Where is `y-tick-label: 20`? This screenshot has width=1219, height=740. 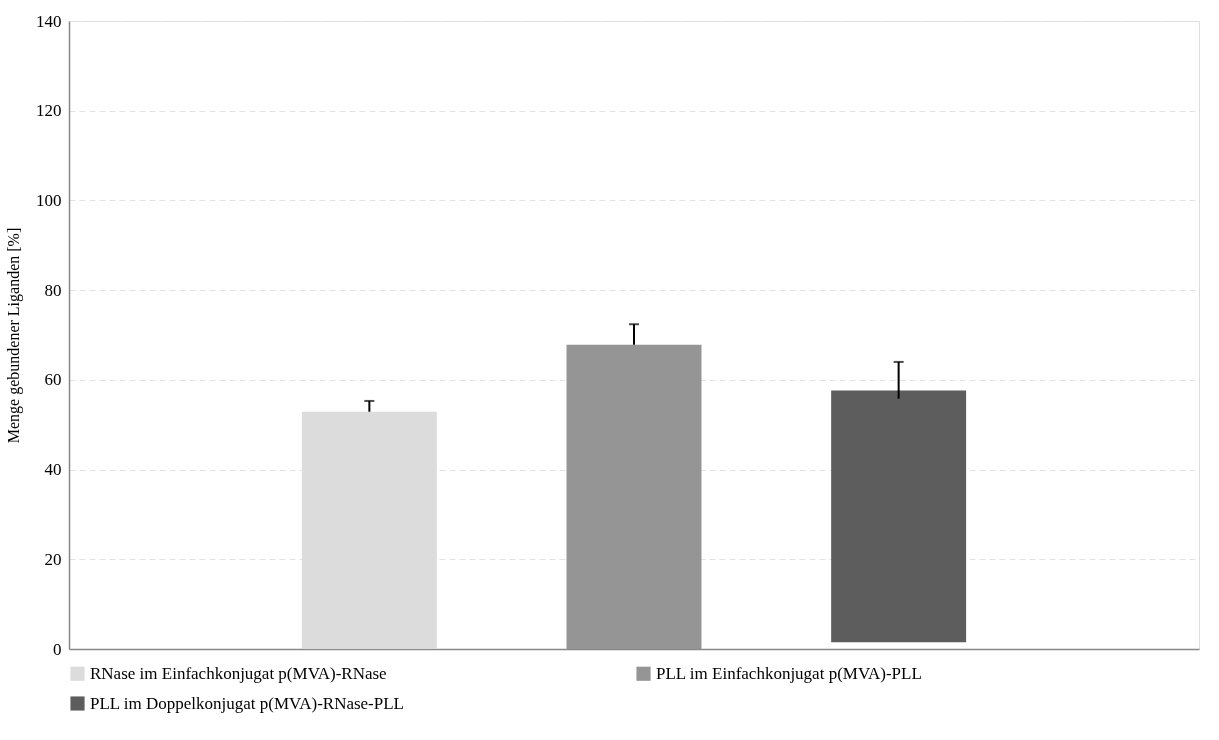
y-tick-label: 20 is located at coordinates (53, 559).